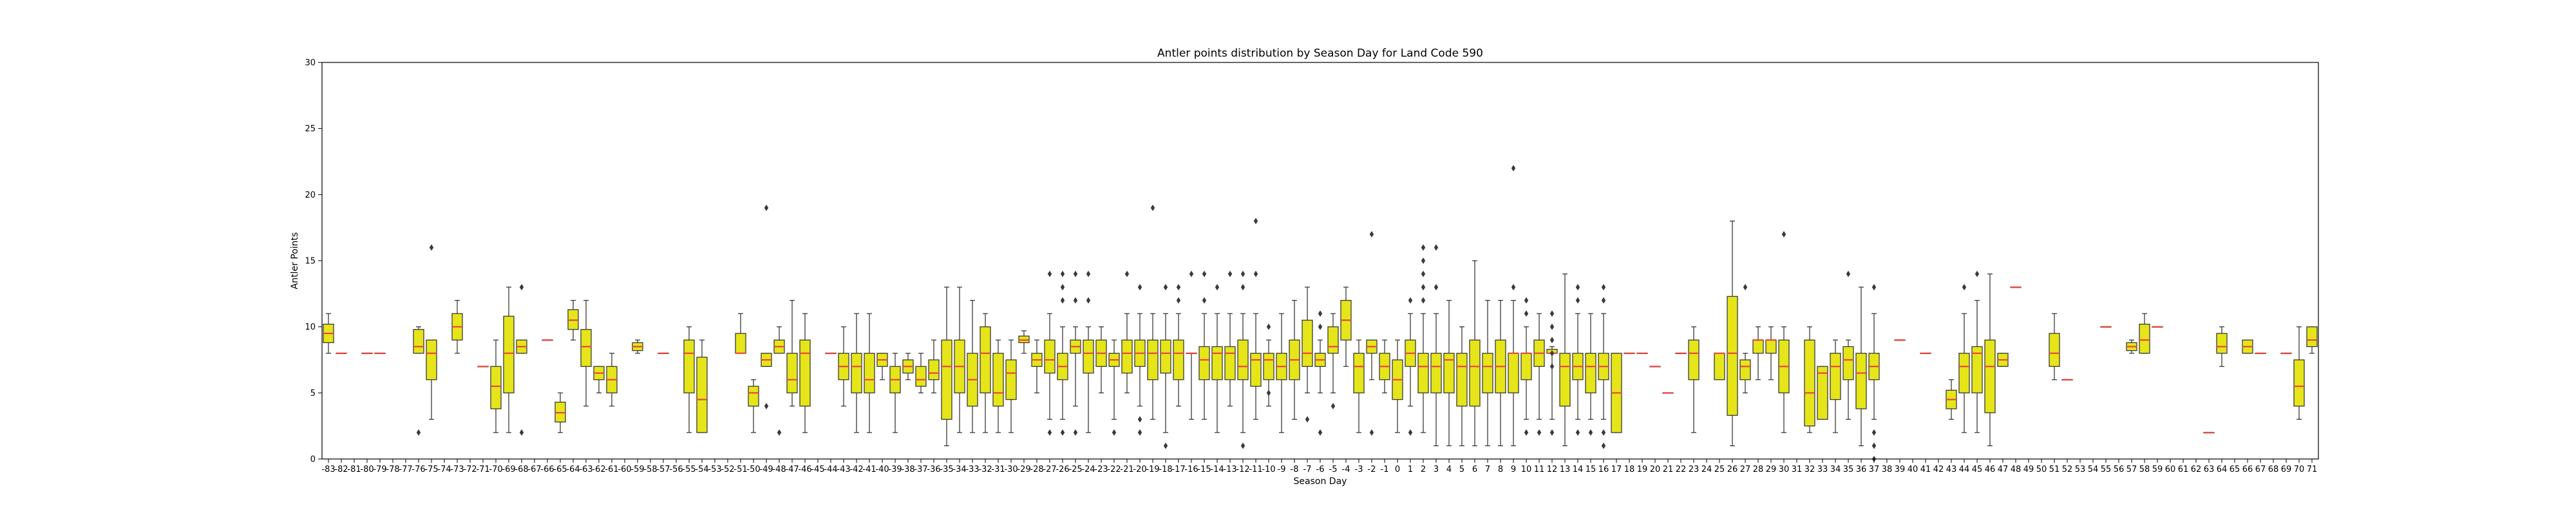 The image size is (2576, 515). Describe the element at coordinates (2054, 470) in the screenshot. I see `x-tick-label: 51` at that location.